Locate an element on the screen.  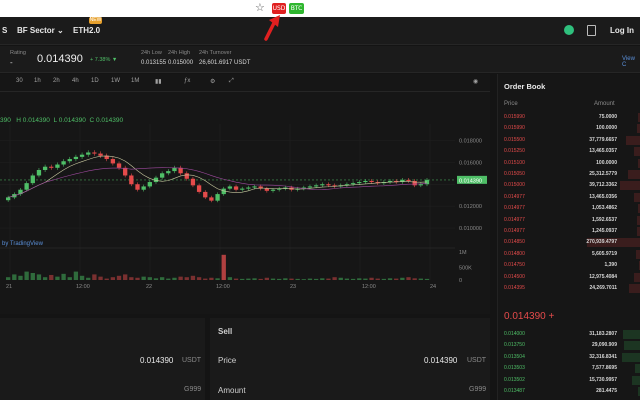
ask-row: 0.015050 25,312.5779 is located at coordinates (569, 174).